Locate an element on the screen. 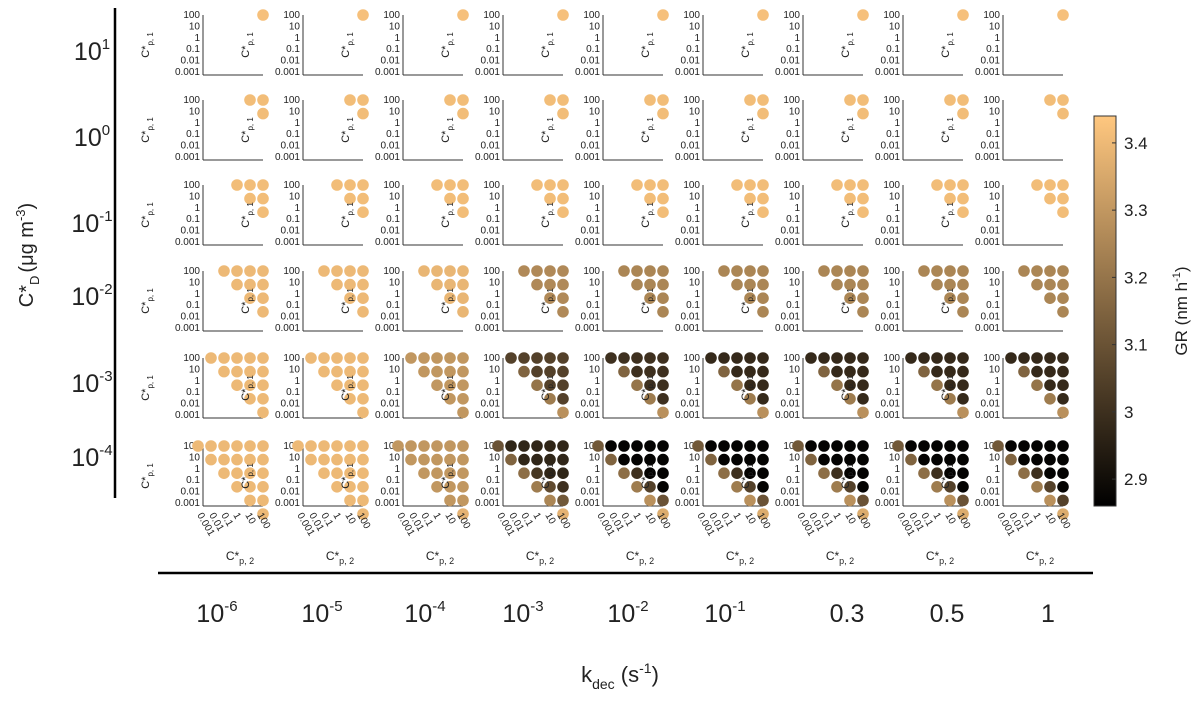  column-label: 1 is located at coordinates (1048, 614).